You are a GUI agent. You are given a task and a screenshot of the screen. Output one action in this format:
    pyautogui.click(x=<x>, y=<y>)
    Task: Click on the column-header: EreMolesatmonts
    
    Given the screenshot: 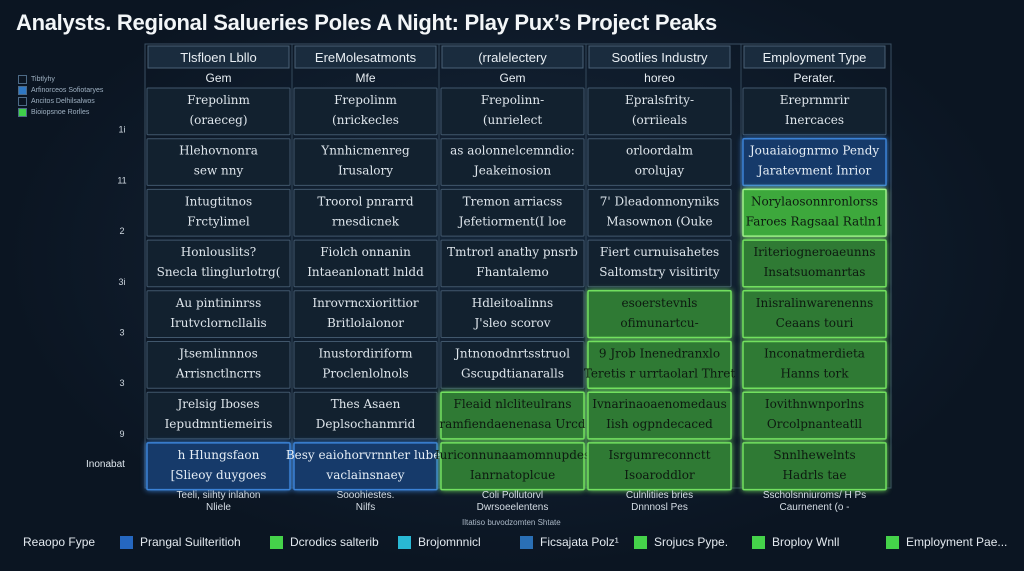 What is the action you would take?
    pyautogui.click(x=366, y=57)
    